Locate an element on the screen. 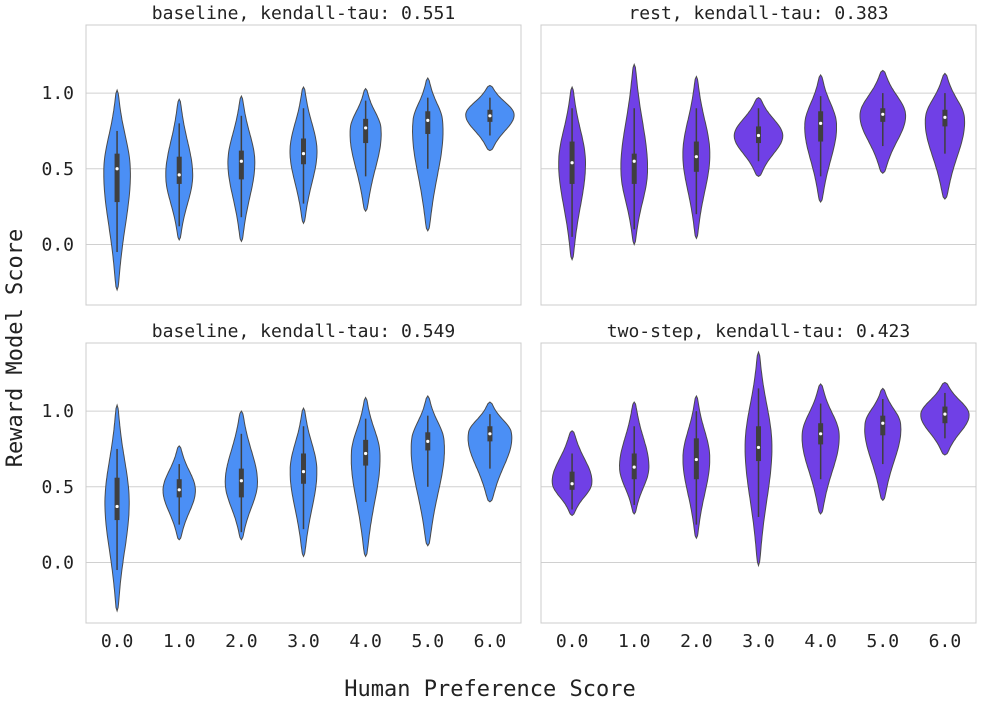 The width and height of the screenshot is (982, 707). panel-title: two-step, kendall-tau: 0.423 is located at coordinates (758, 331).